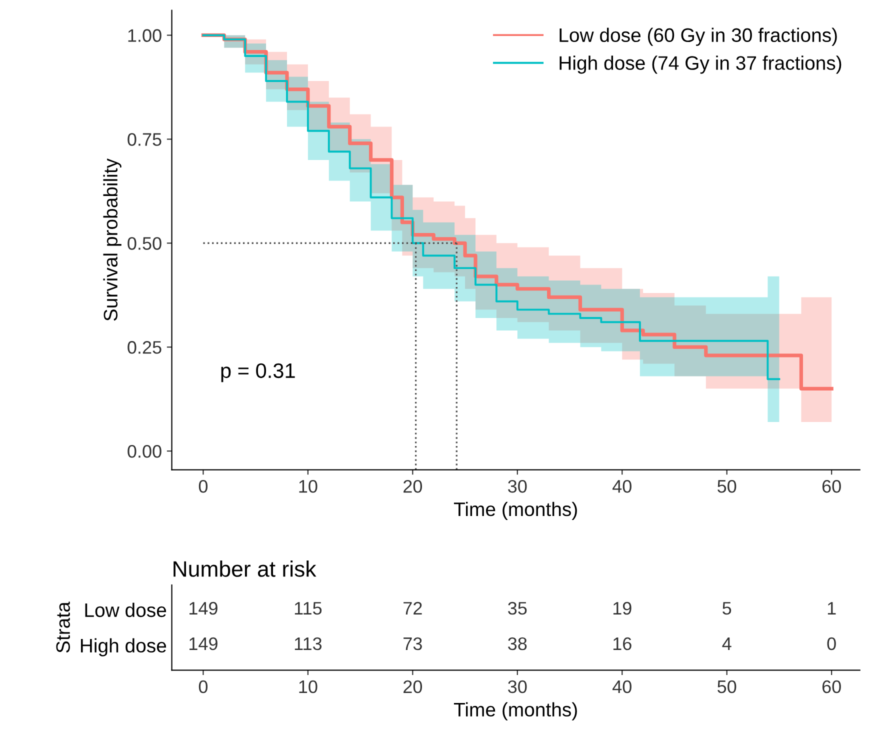  What do you see at coordinates (145, 139) in the screenshot?
I see `y-tick-label: 0.75` at bounding box center [145, 139].